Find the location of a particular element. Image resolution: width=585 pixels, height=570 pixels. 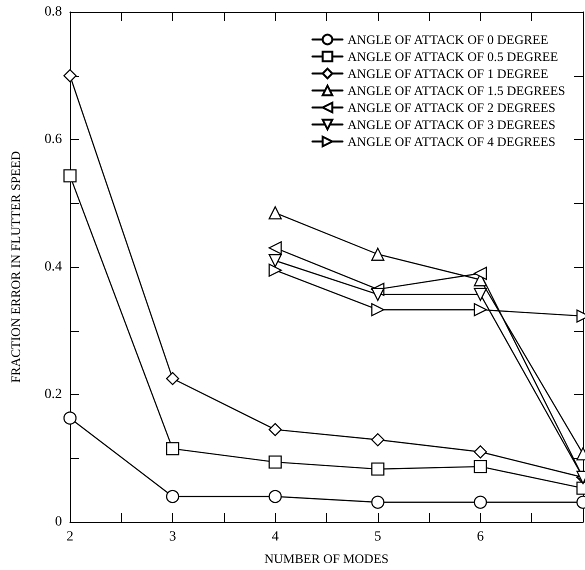

y-tick-label: 0.8 is located at coordinates (53, 12).